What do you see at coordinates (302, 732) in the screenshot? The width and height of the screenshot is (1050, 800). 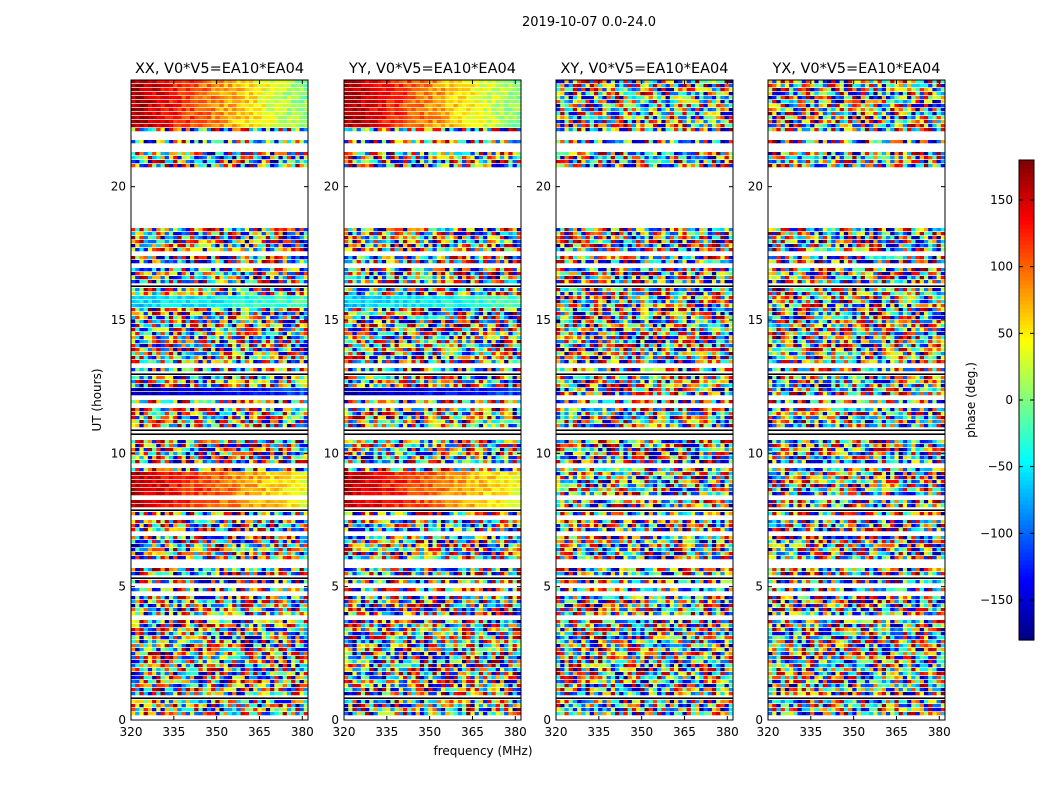 I see `x-tick-label: 380` at bounding box center [302, 732].